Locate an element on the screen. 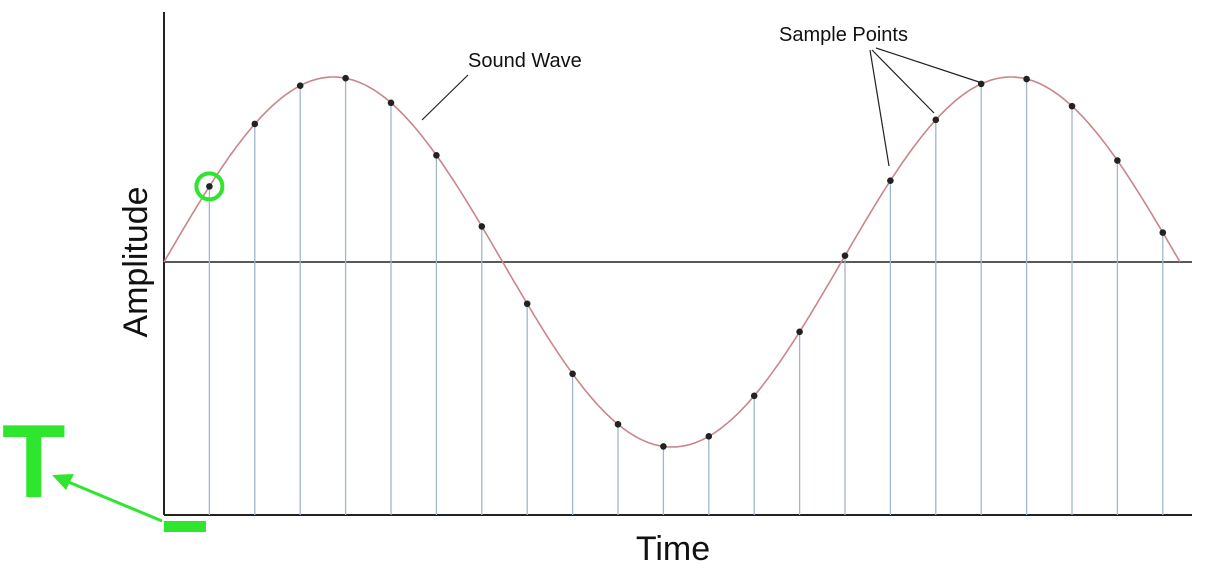 The width and height of the screenshot is (1216, 570). y-axis-label: Amplitude is located at coordinates (136, 261).